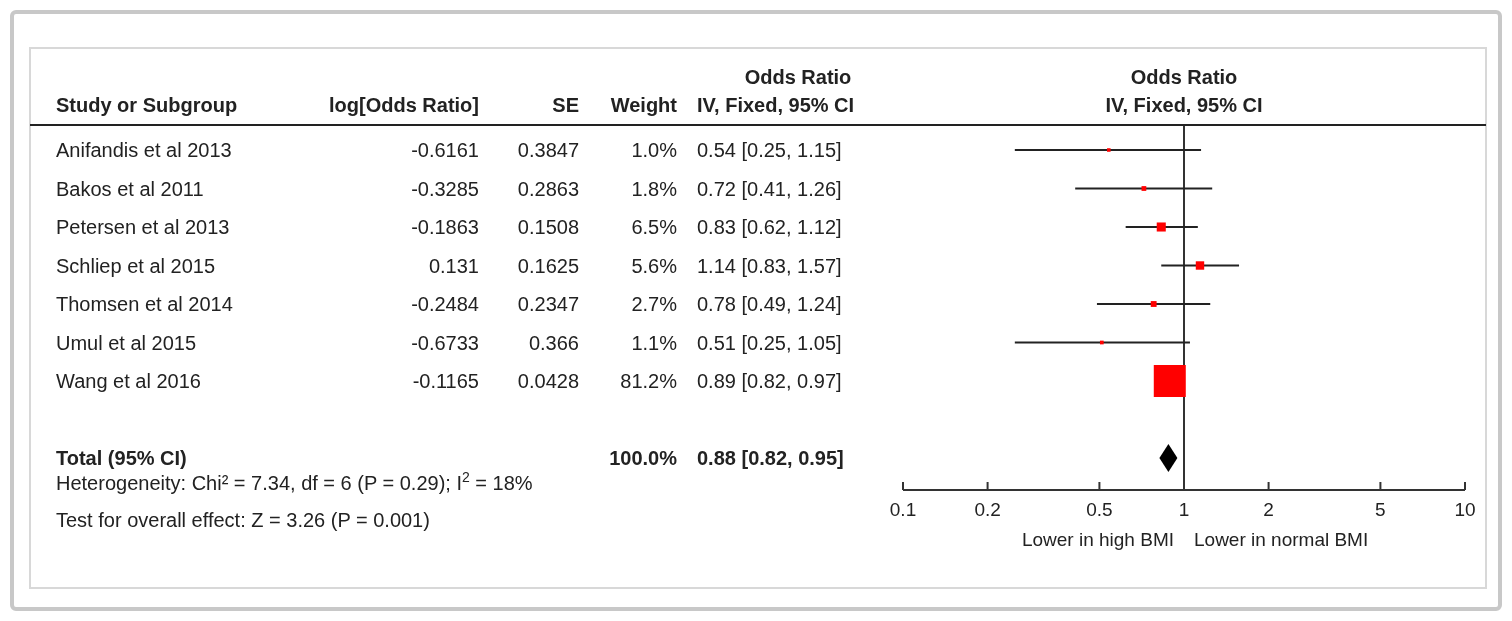 This screenshot has width=1512, height=621. Describe the element at coordinates (128, 381) in the screenshot. I see `category-label: Wang et al 2016` at that location.